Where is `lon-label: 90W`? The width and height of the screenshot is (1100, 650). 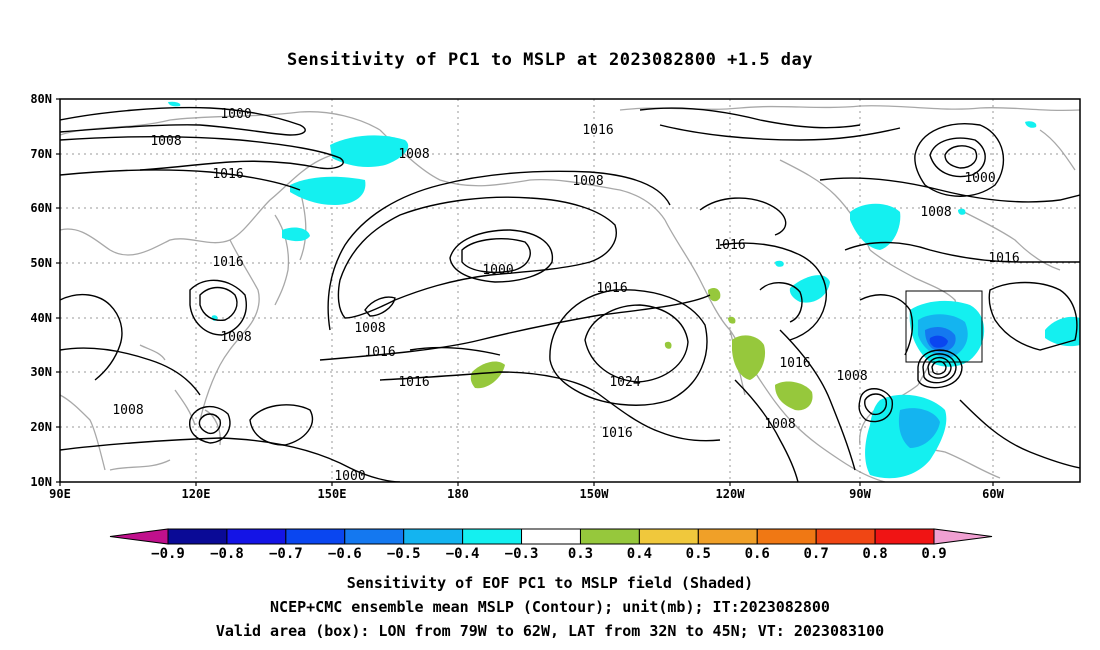 lon-label: 90W is located at coordinates (860, 494).